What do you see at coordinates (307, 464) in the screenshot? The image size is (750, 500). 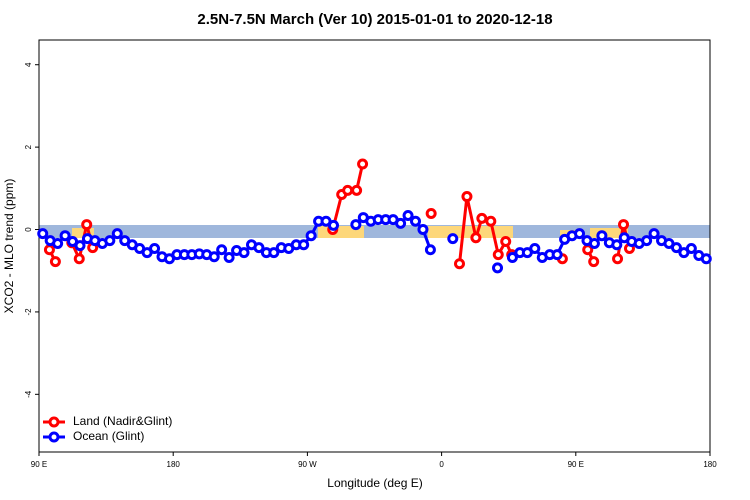 I see `x-tick-label: 90 W` at bounding box center [307, 464].